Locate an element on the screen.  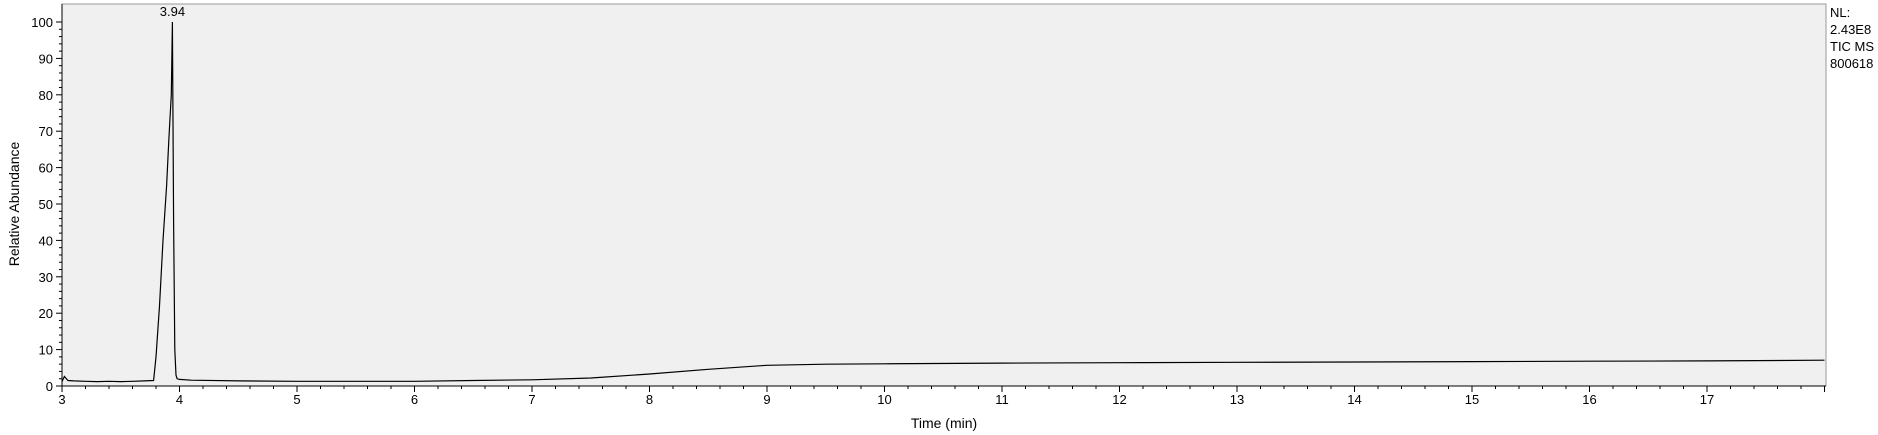
normalization-info: NL: 2.43E8 TIC MS 800618 is located at coordinates (1852, 38).